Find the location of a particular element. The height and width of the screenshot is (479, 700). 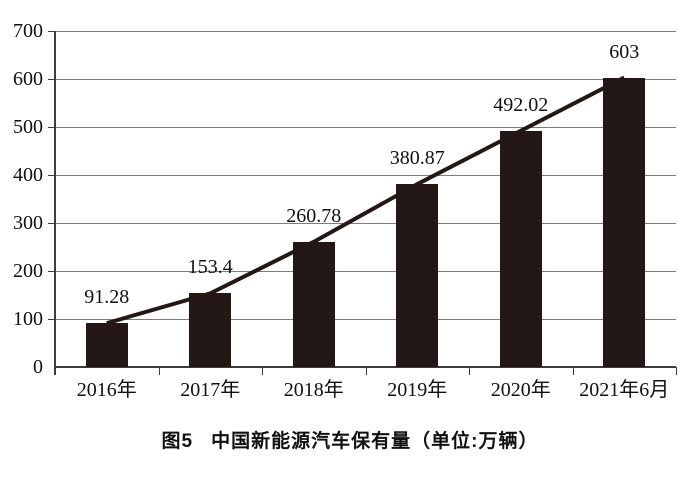

data-label: 91.28 is located at coordinates (107, 297).